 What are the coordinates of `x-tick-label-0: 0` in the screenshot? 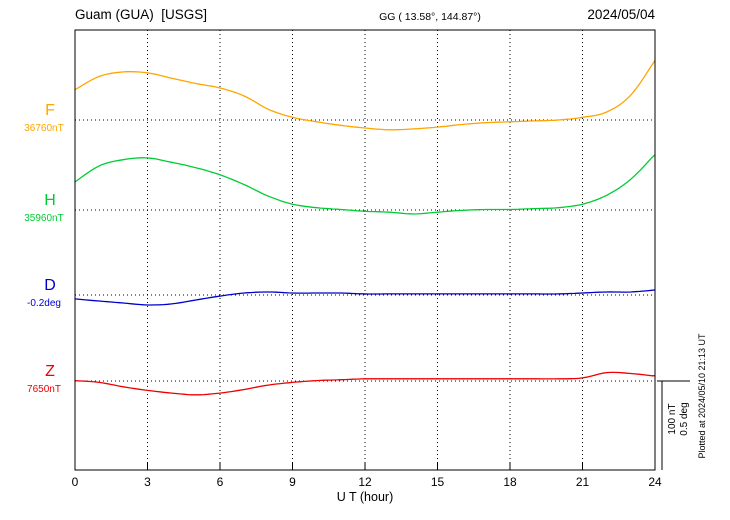 It's located at (75, 482).